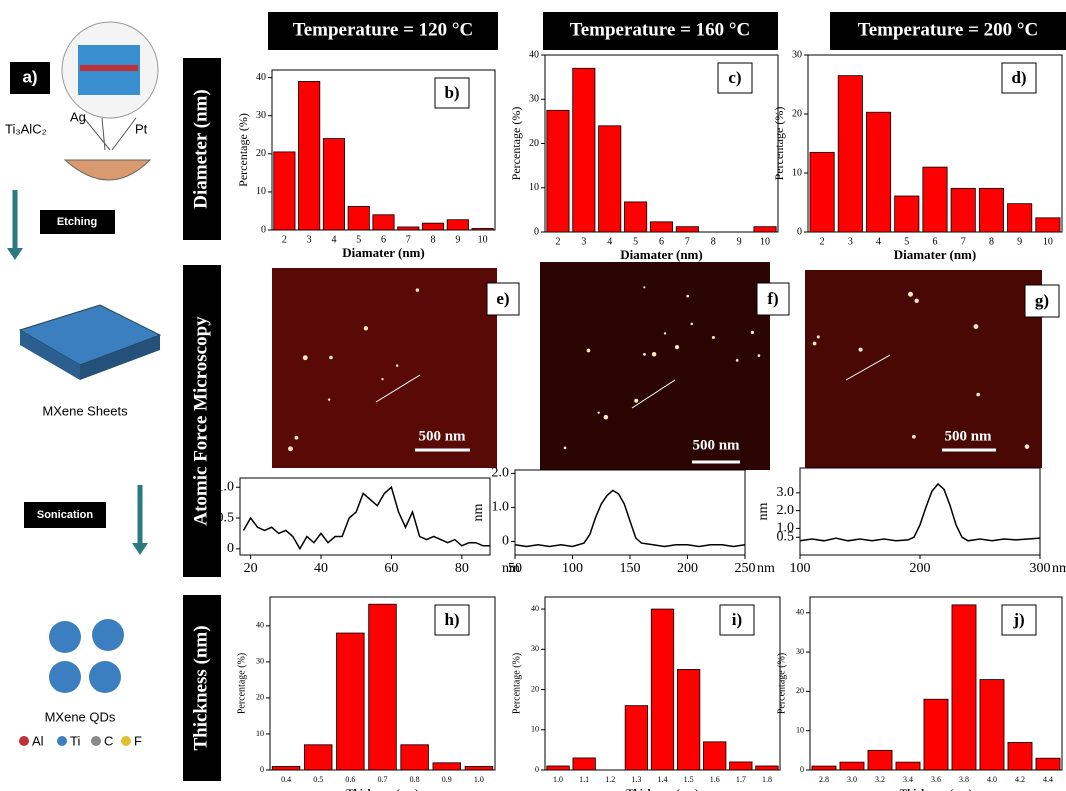 This screenshot has width=1066, height=791. What do you see at coordinates (968, 436) in the screenshot?
I see `scale-label: 500 nm` at bounding box center [968, 436].